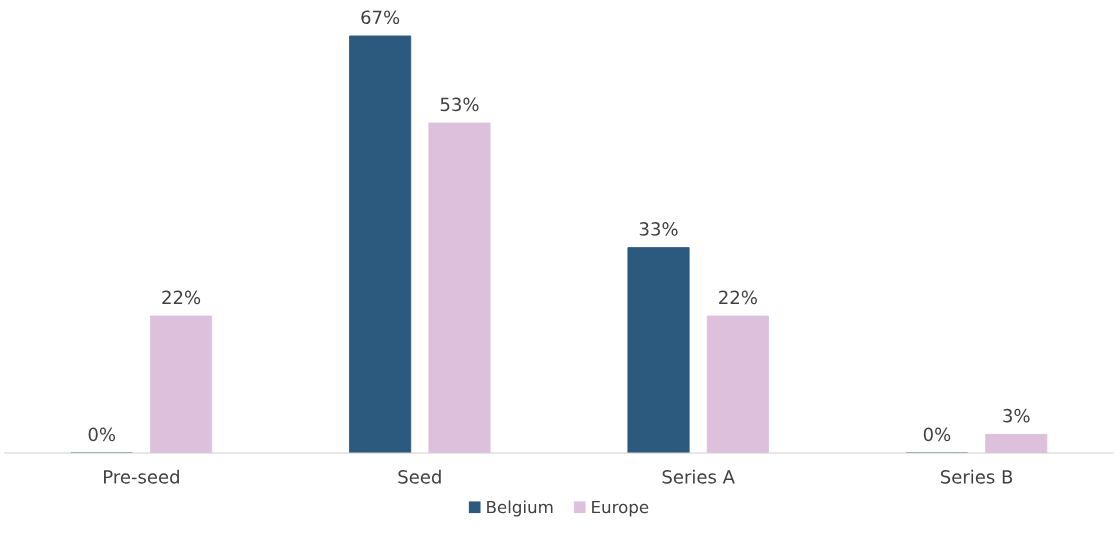 Image resolution: width=1115 pixels, height=533 pixels. What do you see at coordinates (459, 104) in the screenshot?
I see `data-label: 53%` at bounding box center [459, 104].